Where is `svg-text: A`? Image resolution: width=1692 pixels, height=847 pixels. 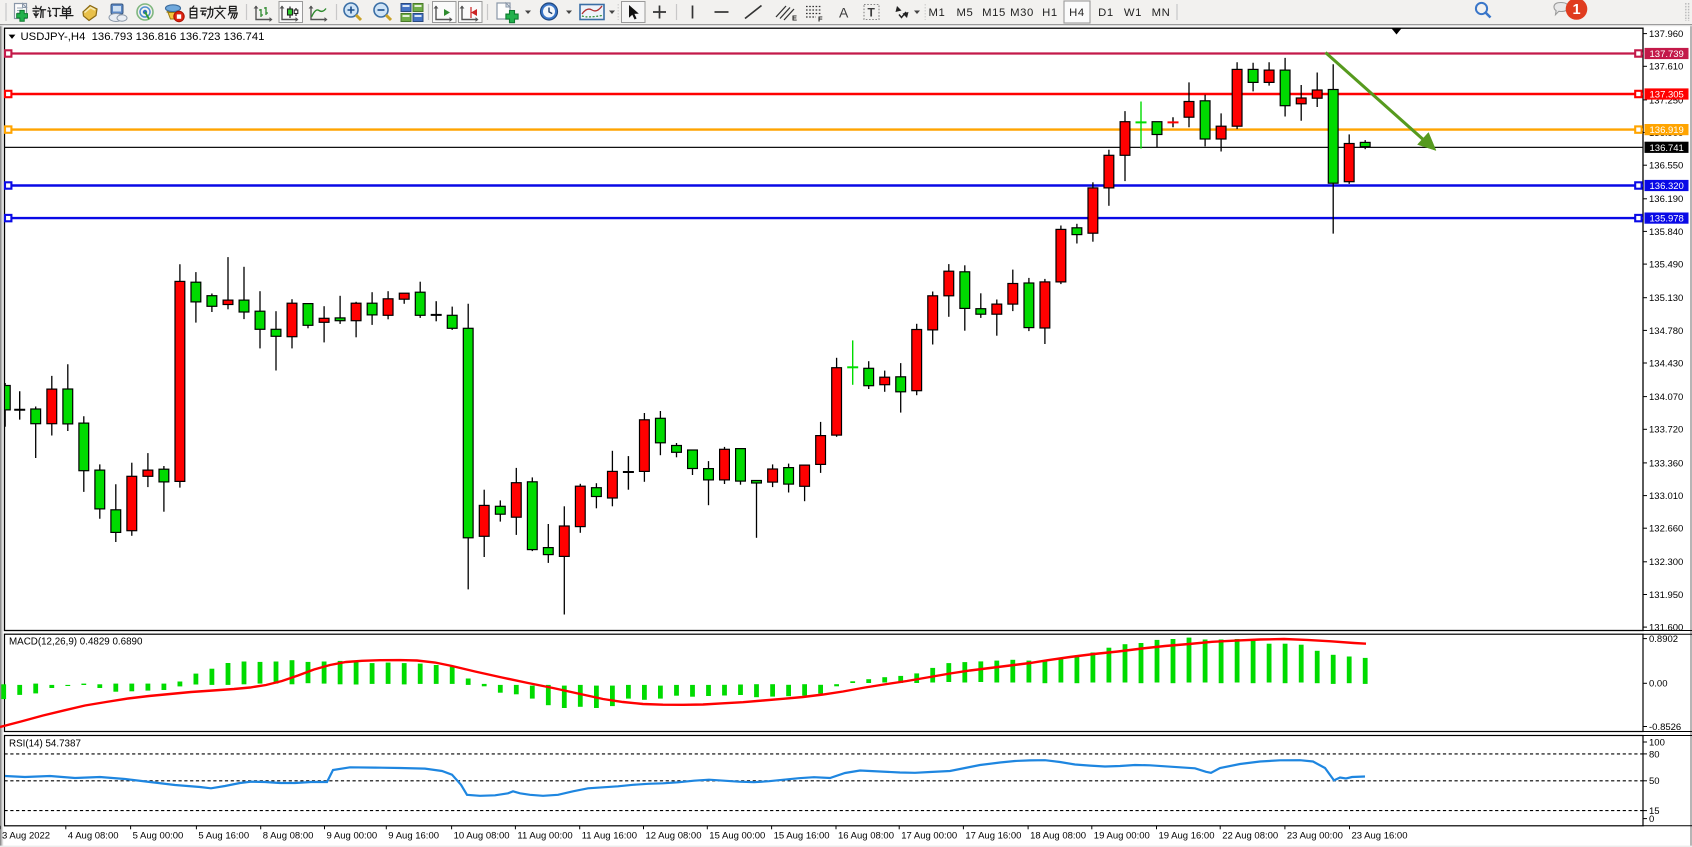
svg-text: A is located at coordinates (844, 13).